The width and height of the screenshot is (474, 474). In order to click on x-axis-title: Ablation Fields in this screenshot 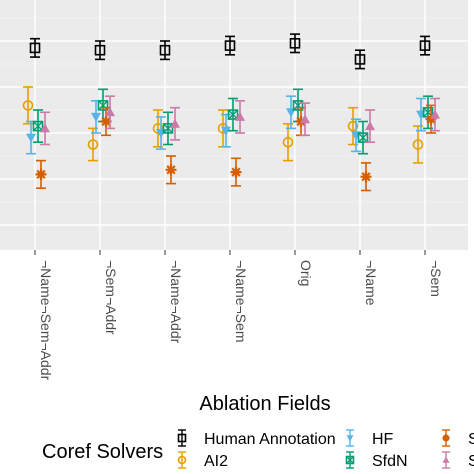, I will do `click(264, 404)`.